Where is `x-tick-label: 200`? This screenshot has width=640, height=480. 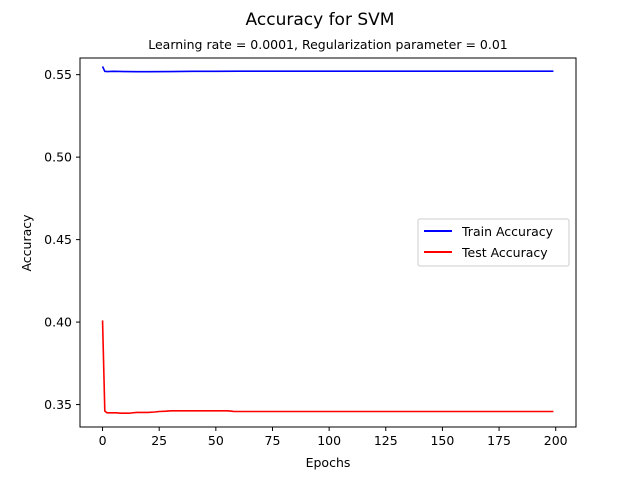 x-tick-label: 200 is located at coordinates (556, 440).